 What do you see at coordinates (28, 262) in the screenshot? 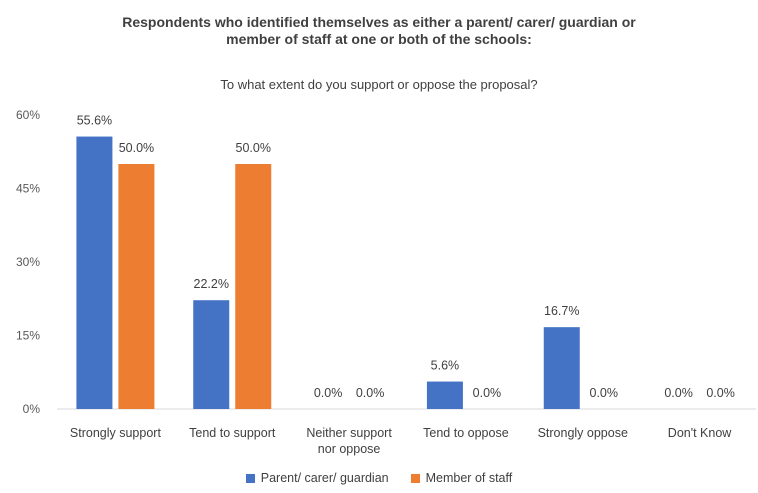
I see `y-tick-label: 30%` at bounding box center [28, 262].